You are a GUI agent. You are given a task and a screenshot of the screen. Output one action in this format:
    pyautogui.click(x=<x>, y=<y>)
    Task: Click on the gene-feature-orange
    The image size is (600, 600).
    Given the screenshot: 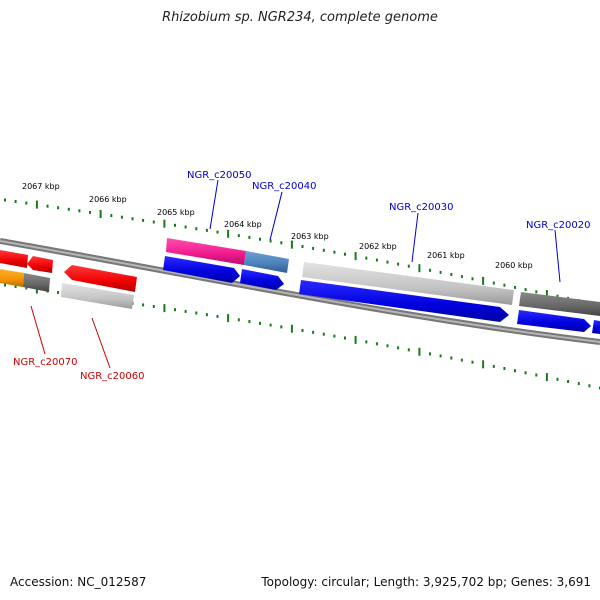 What is the action you would take?
    pyautogui.click(x=12, y=278)
    